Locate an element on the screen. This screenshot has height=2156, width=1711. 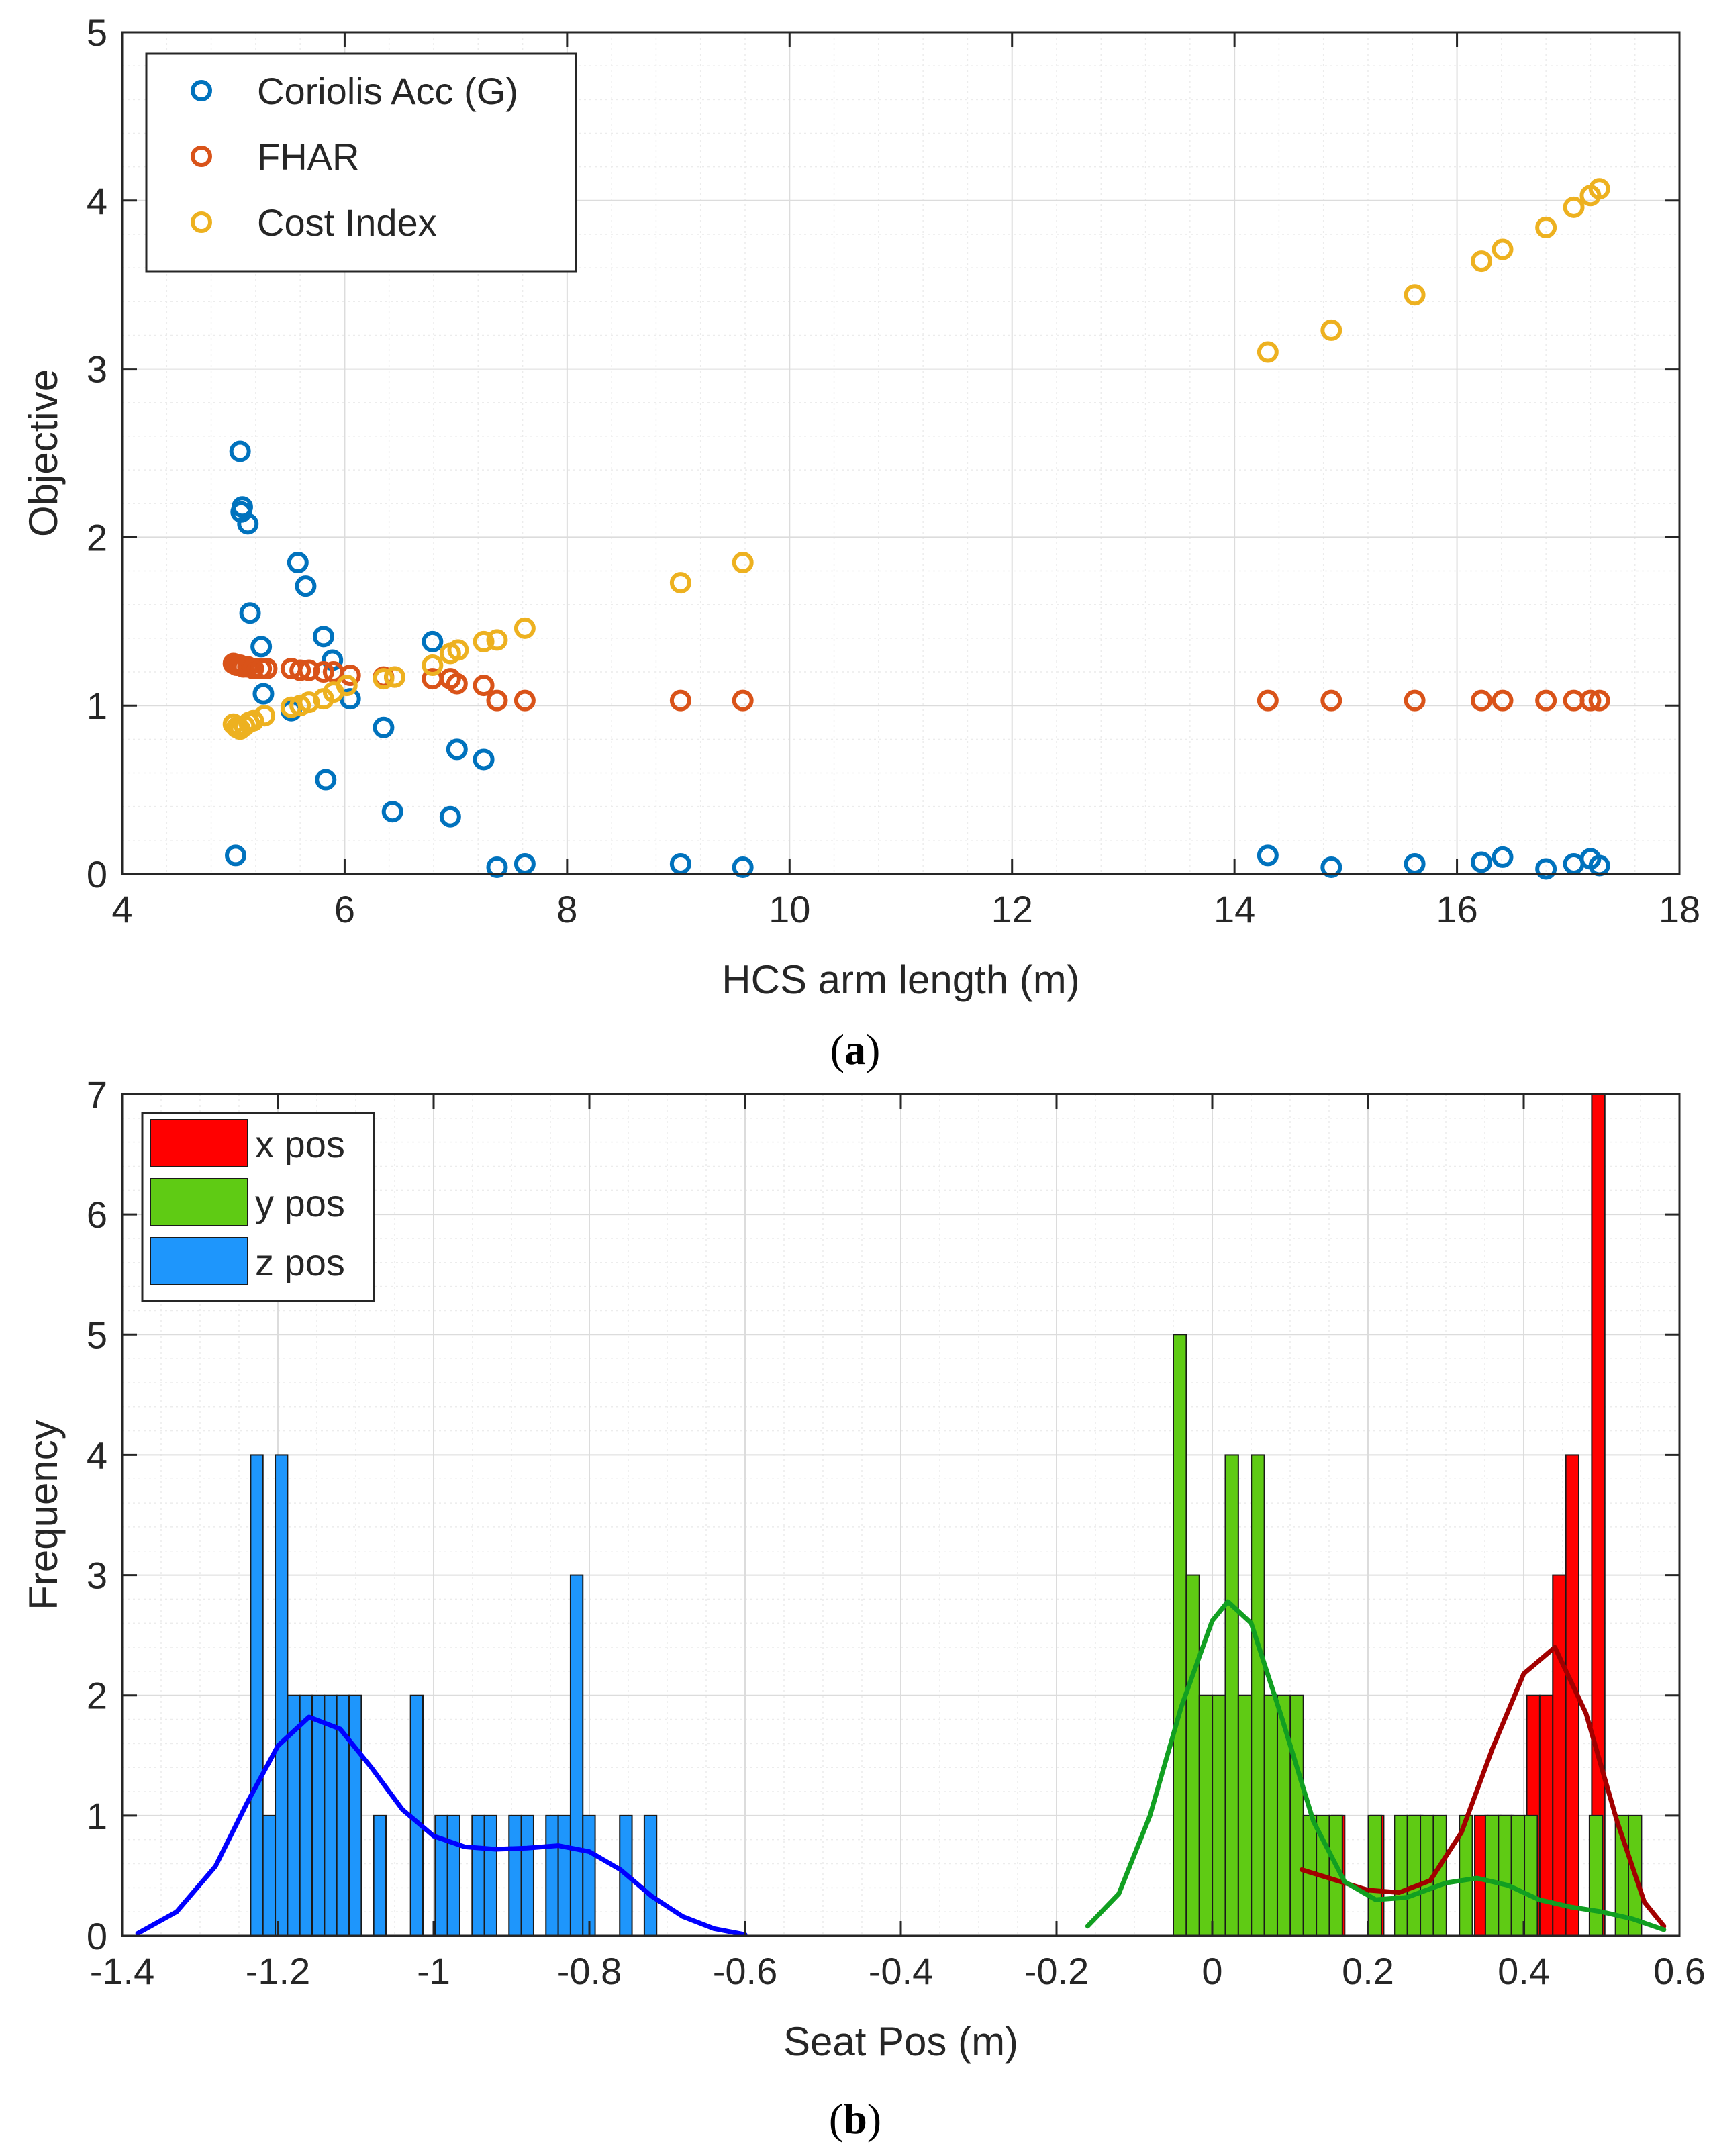
legend-entry-label: x pos is located at coordinates (300, 1144).